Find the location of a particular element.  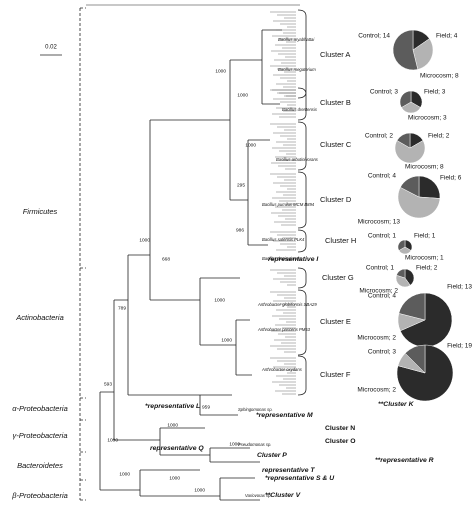

taxon-label: Pseudomonas sp. is located at coordinates (255, 444).